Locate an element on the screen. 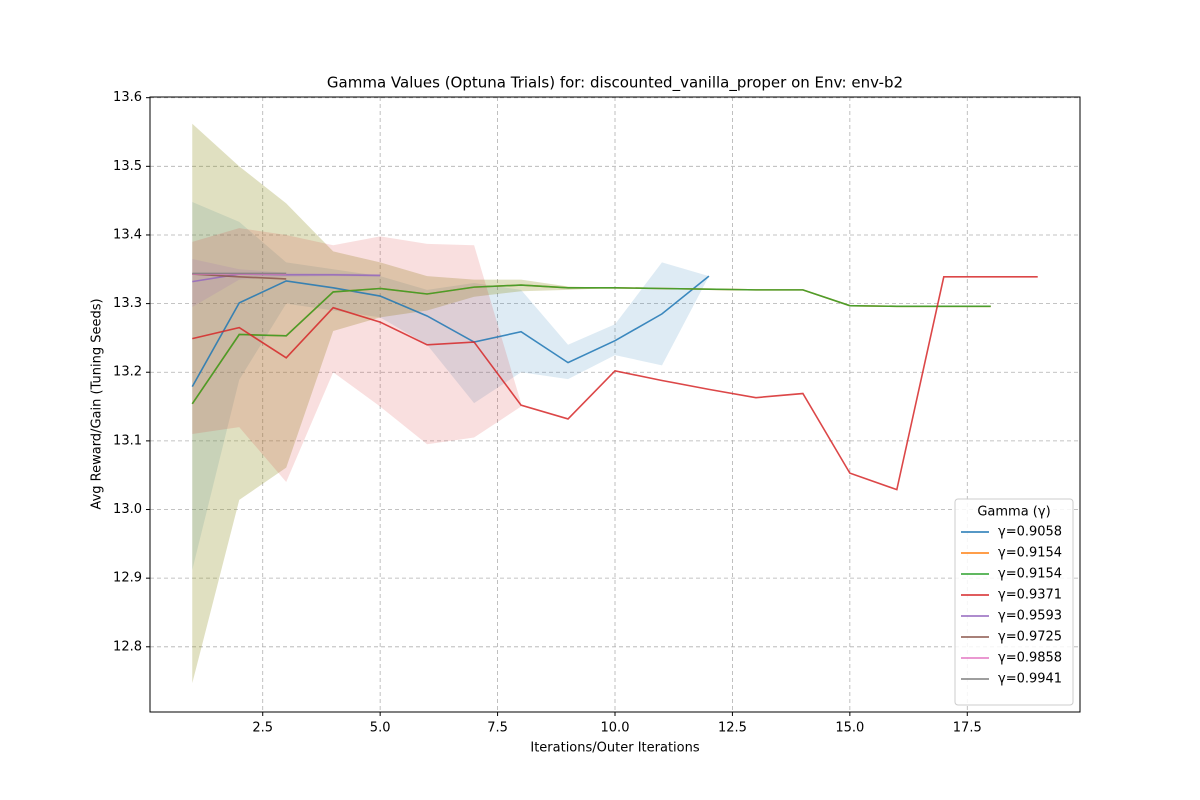  y-tick-label: 13.4 is located at coordinates (127, 234).